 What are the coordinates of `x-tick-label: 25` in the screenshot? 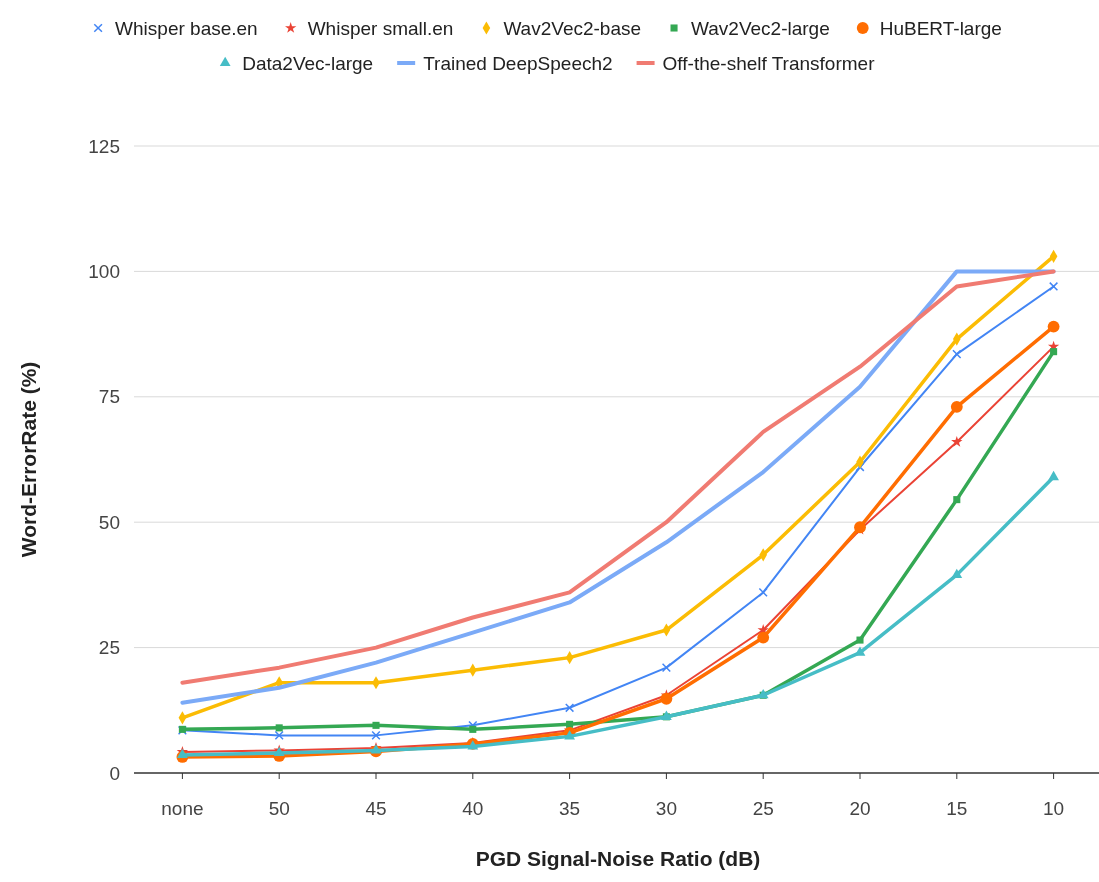 It's located at (763, 808).